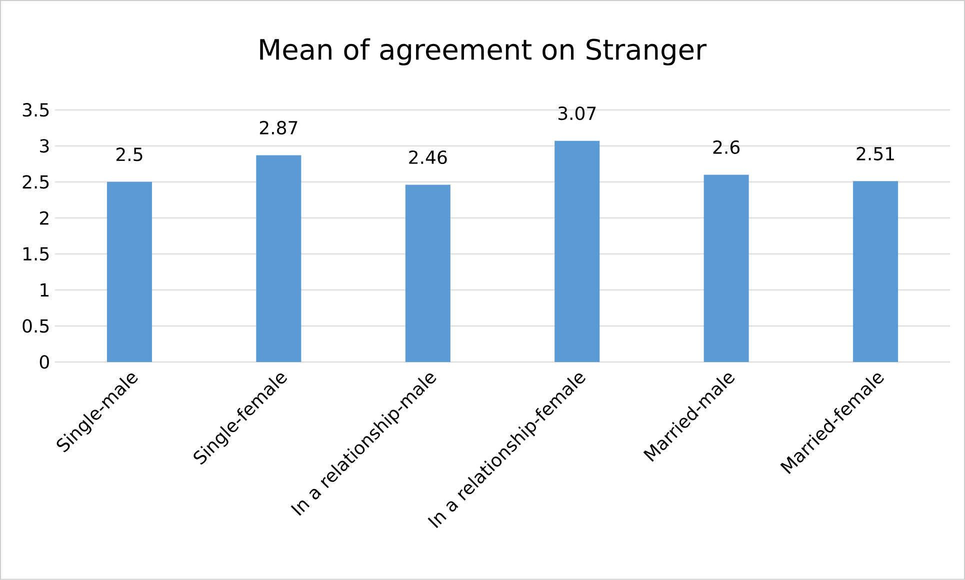 This screenshot has height=580, width=965. I want to click on data-label: 2.5, so click(129, 155).